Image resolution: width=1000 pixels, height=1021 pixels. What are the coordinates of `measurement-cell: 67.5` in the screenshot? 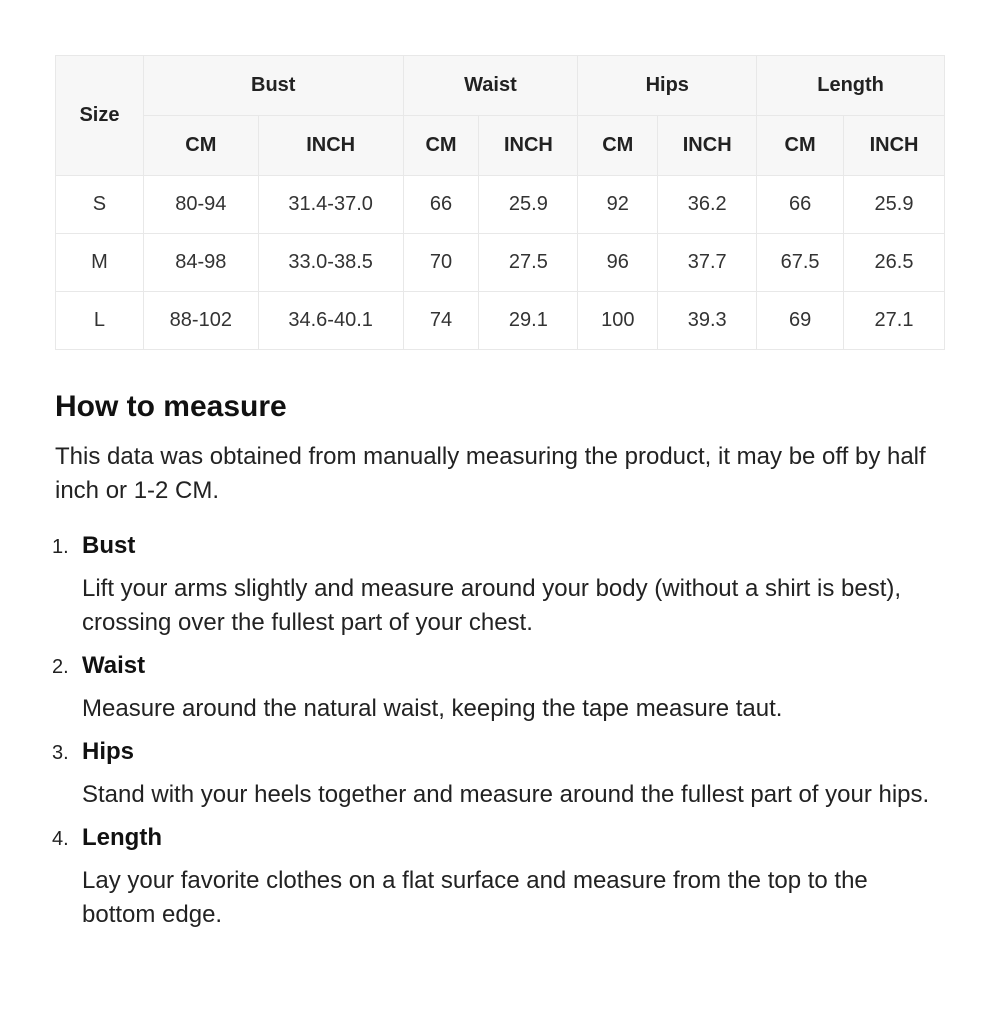 It's located at (800, 262).